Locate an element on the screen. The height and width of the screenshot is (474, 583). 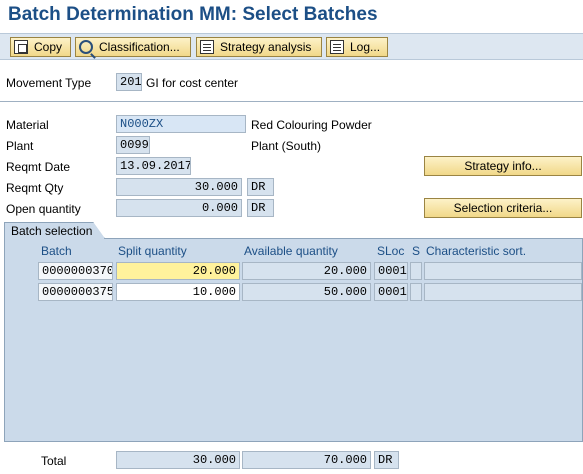
plant-field: 0099 is located at coordinates (133, 145).